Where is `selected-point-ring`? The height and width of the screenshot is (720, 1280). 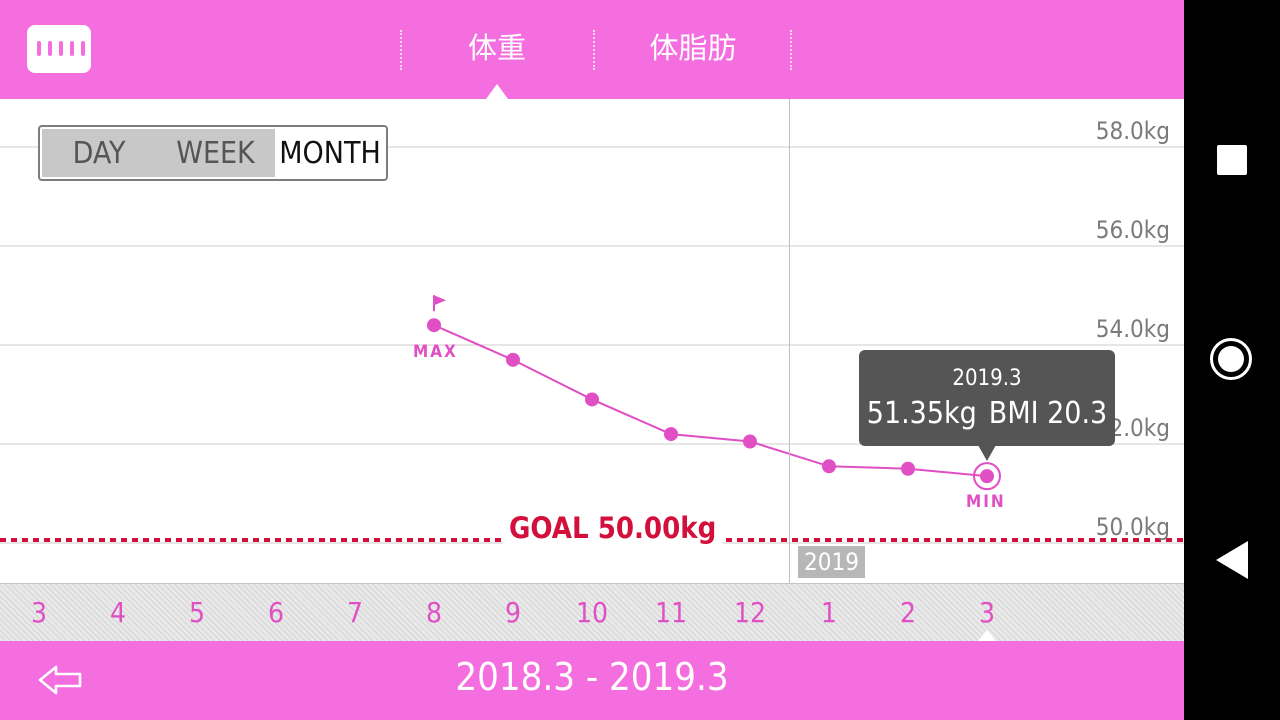
selected-point-ring is located at coordinates (987, 476).